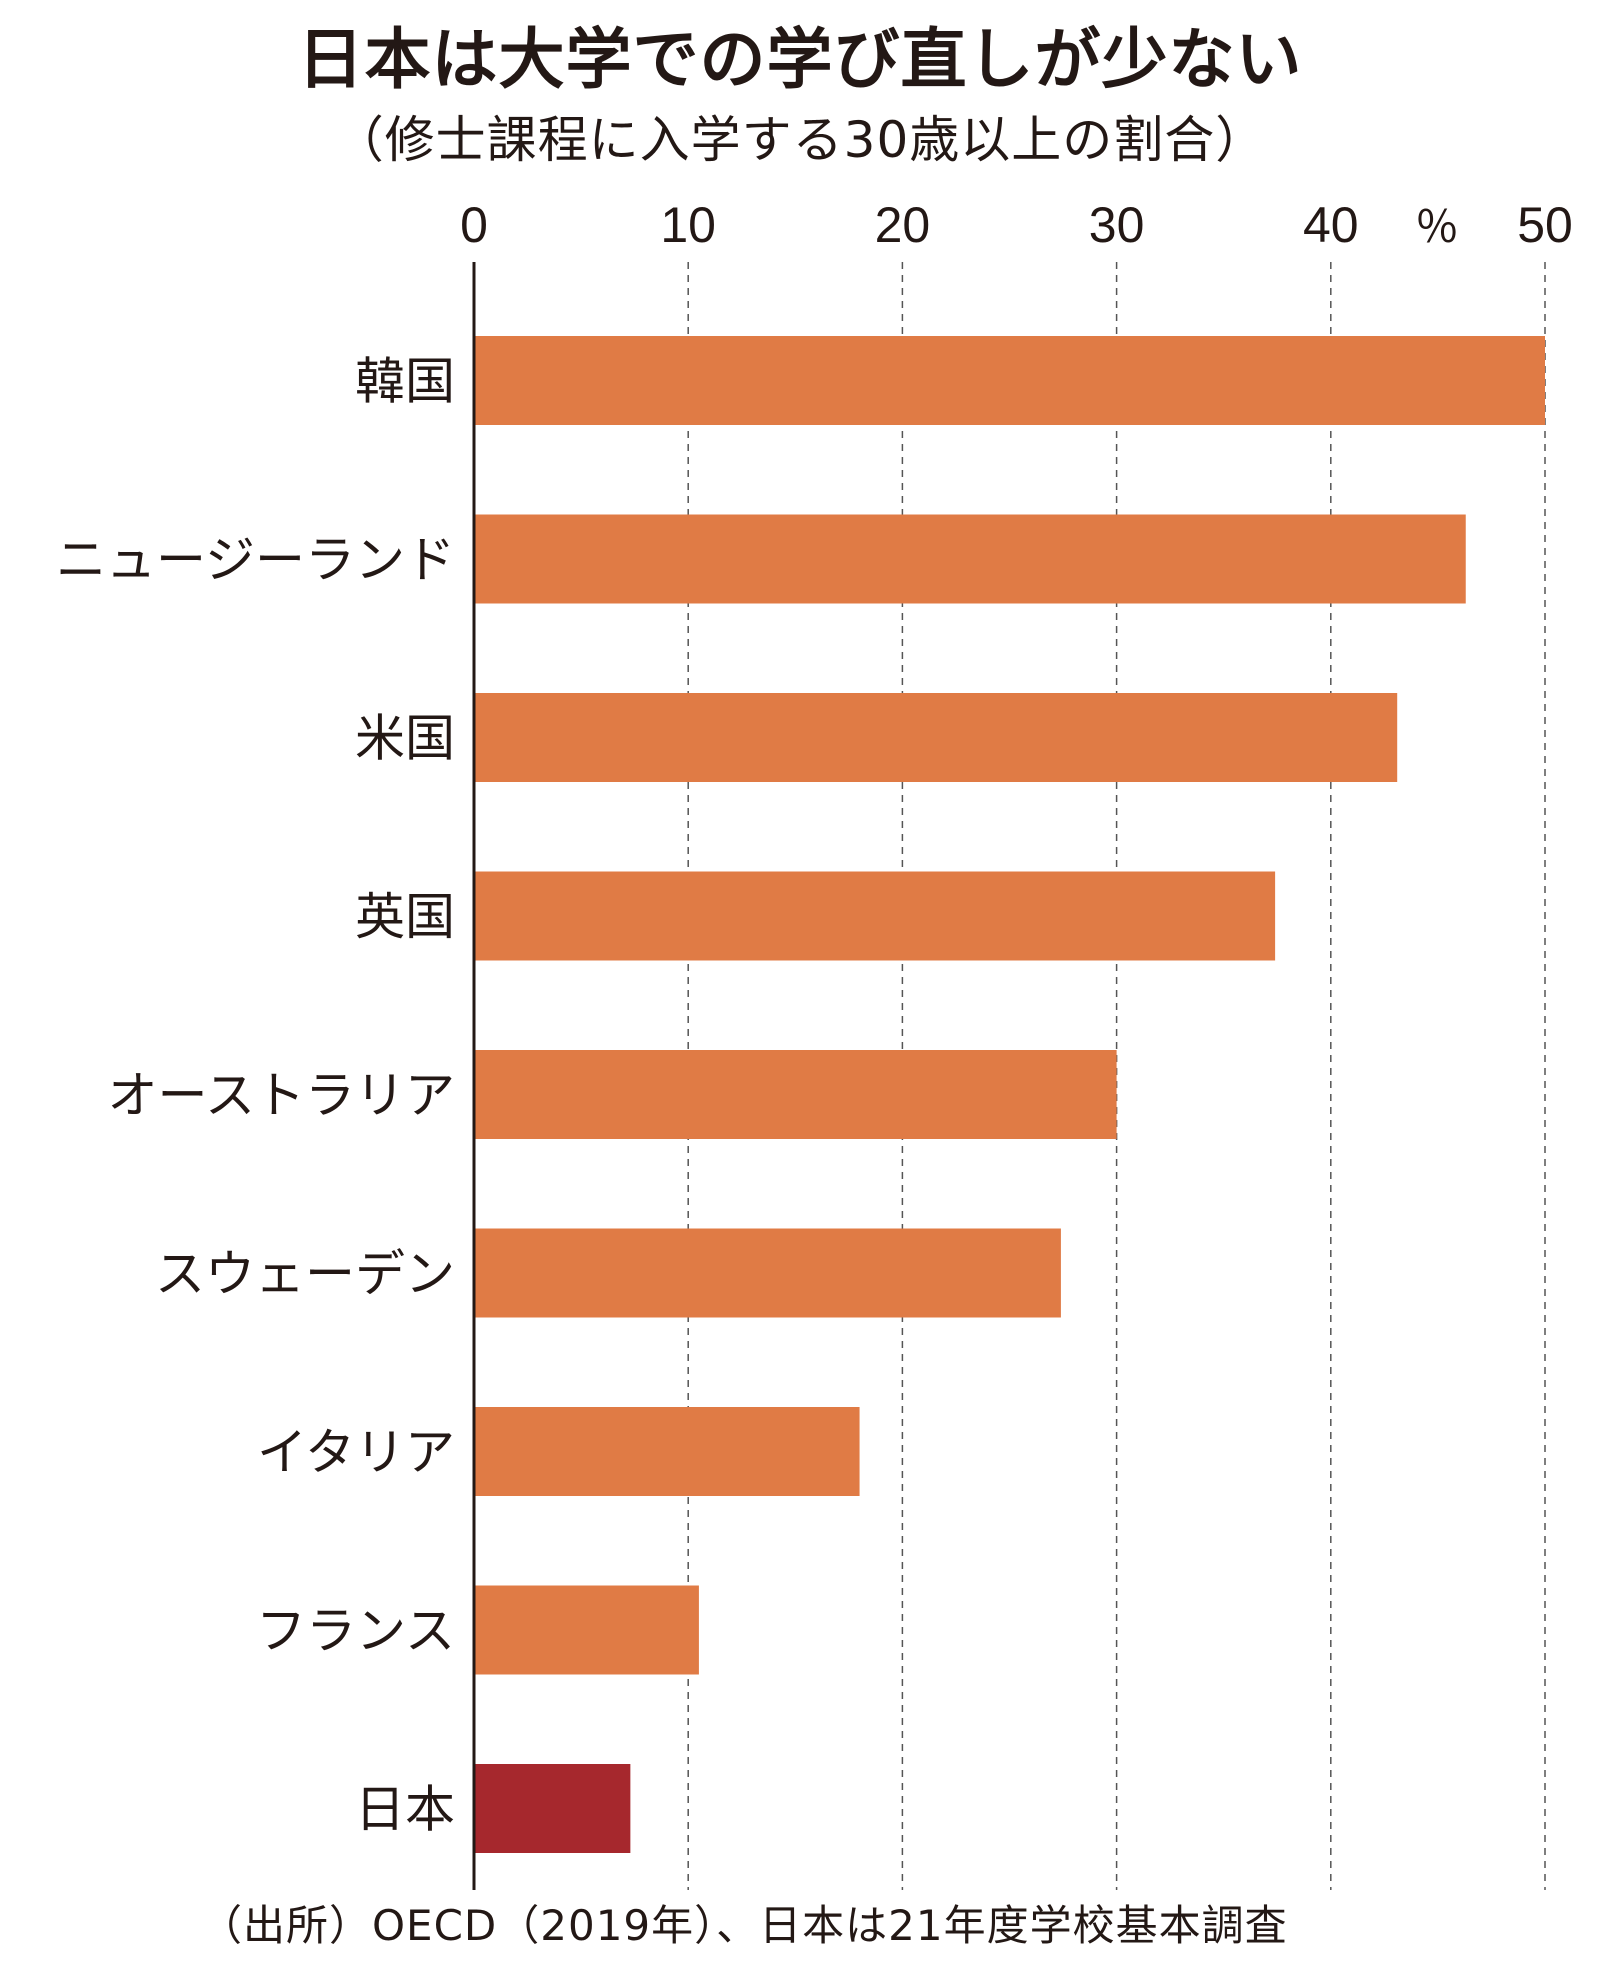  Describe the element at coordinates (255, 560) in the screenshot. I see `category-label: ニュージーランド` at that location.